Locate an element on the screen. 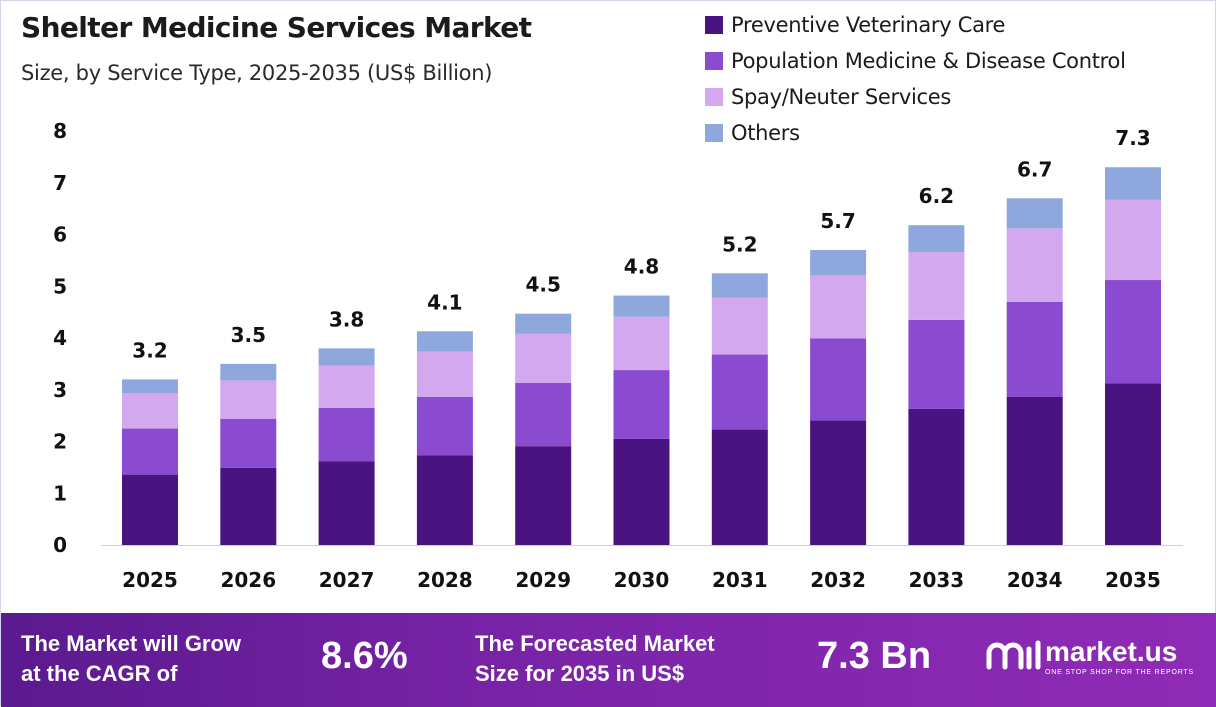  market-us-logo-icon is located at coordinates (1013, 655).